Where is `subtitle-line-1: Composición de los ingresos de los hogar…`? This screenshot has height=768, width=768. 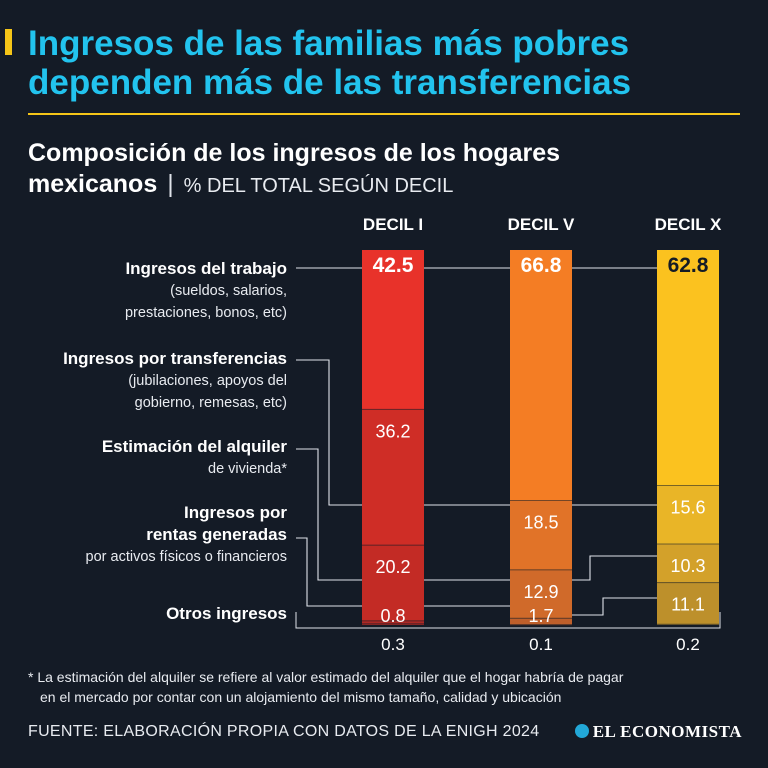
subtitle-line-1: Composición de los ingresos de los hogar… is located at coordinates (294, 153).